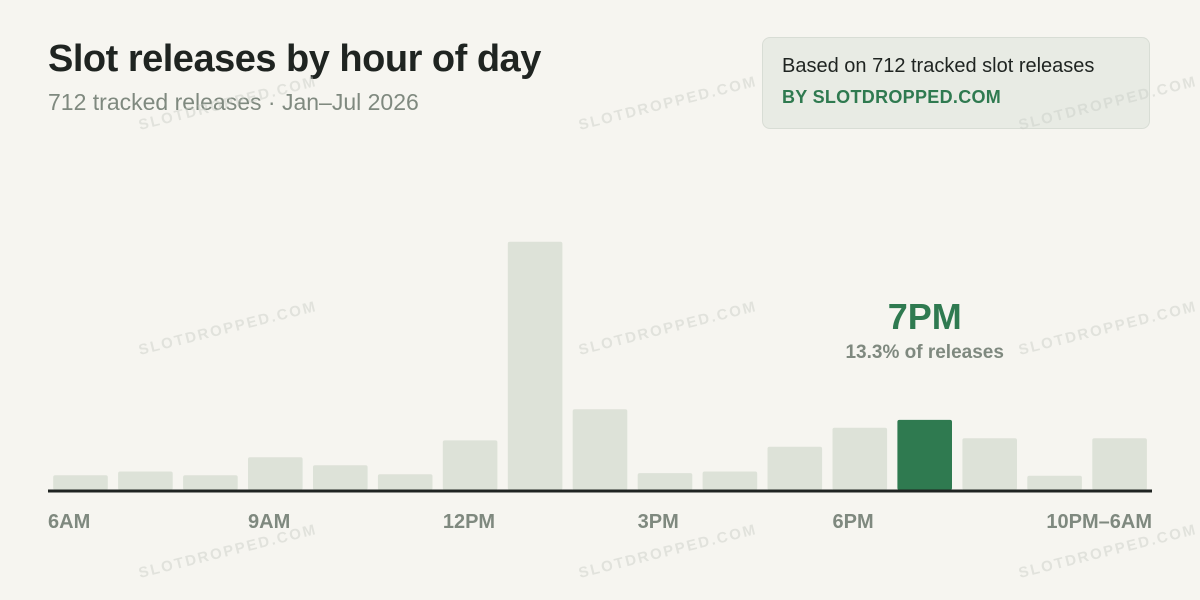 The image size is (1200, 600). I want to click on annotation-label: 7PM, so click(925, 316).